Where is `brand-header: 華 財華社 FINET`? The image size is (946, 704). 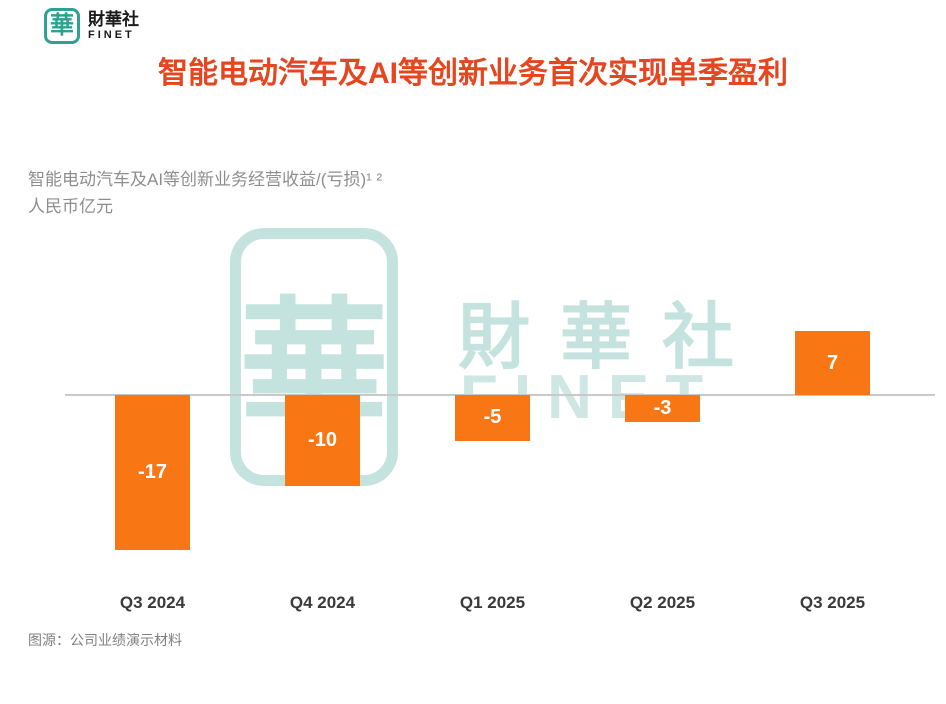 brand-header: 華 財華社 FINET is located at coordinates (91, 26).